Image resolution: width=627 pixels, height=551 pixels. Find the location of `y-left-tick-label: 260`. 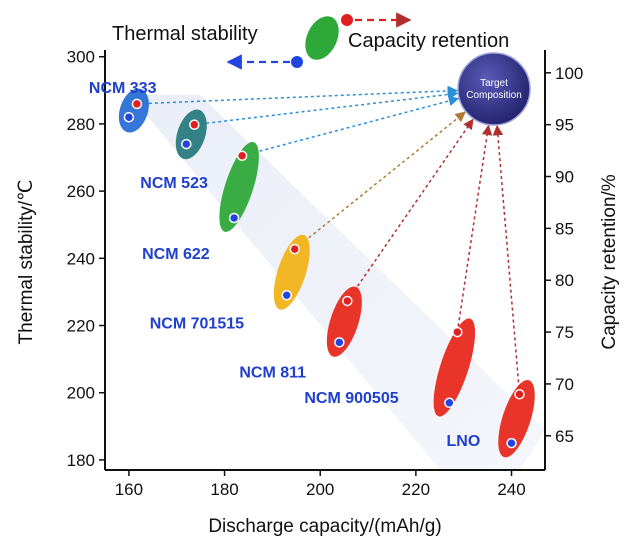

y-left-tick-label: 260 is located at coordinates (81, 191).